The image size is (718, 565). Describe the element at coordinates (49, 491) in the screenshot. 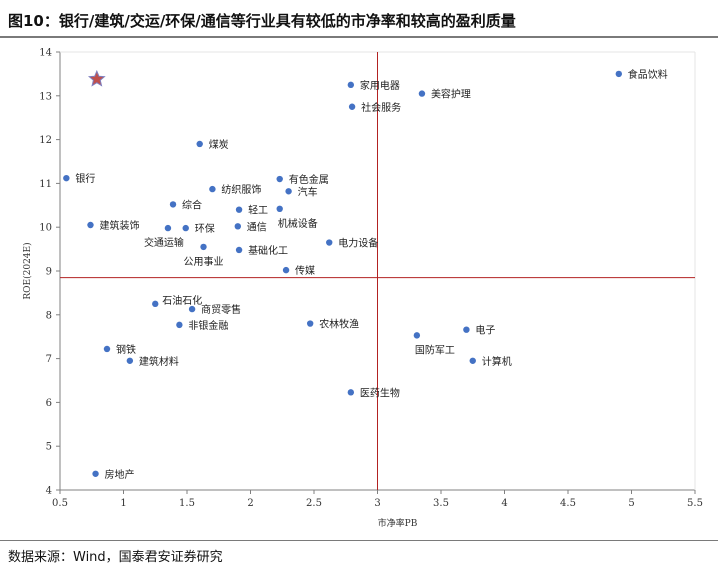

I see `y-tick-label: 4` at that location.